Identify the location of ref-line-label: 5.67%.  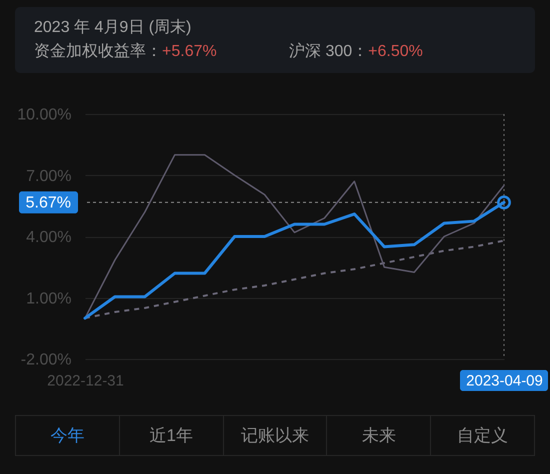
(48, 203).